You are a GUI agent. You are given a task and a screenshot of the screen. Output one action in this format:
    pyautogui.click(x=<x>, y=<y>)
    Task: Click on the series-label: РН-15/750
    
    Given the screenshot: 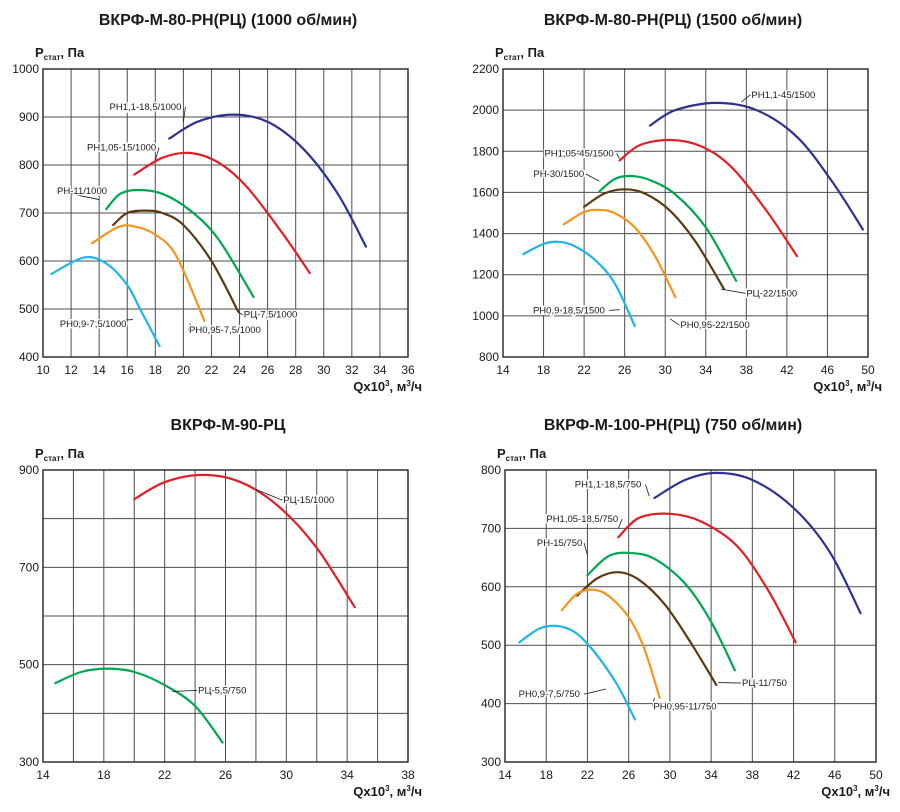 What is the action you would take?
    pyautogui.click(x=559, y=543)
    